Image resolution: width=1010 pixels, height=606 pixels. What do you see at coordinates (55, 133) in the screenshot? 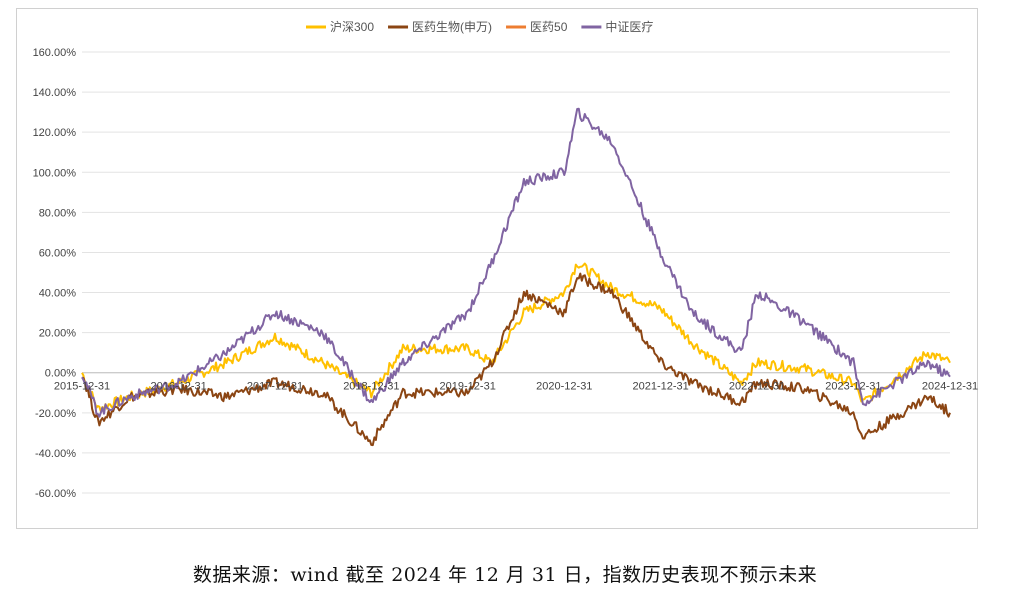
I see `y-tick-label: 120.00%` at bounding box center [55, 133].